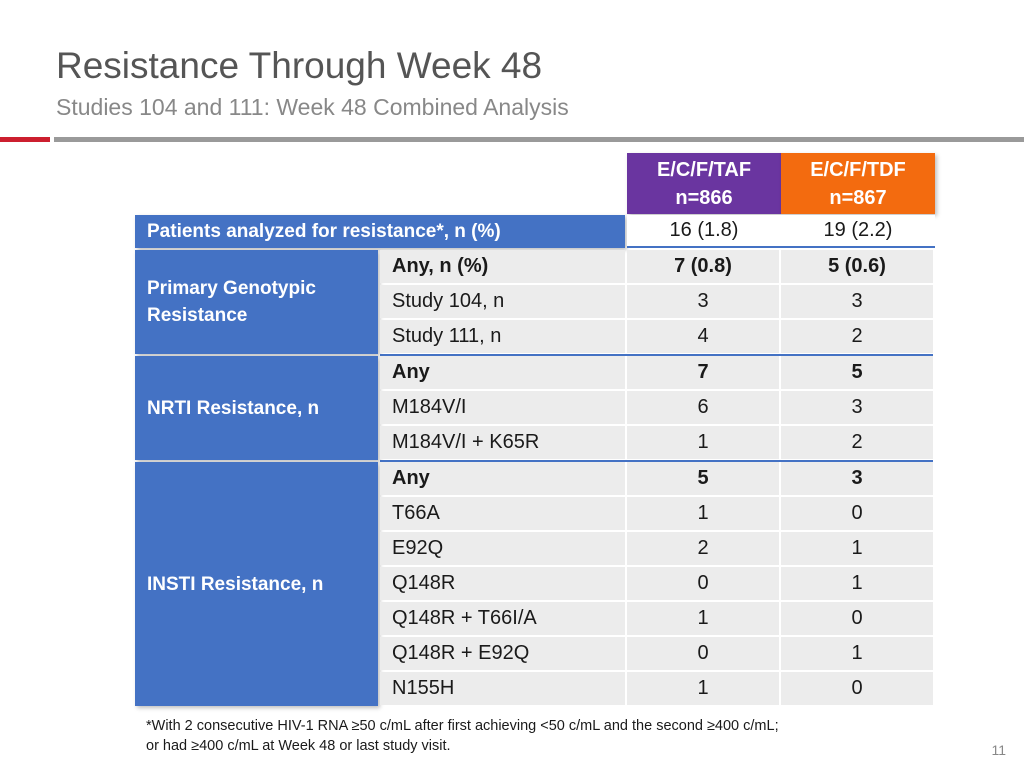 The width and height of the screenshot is (1024, 768). What do you see at coordinates (704, 231) in the screenshot?
I see `patients-analyzed-taf: 16 (1.8)` at bounding box center [704, 231].